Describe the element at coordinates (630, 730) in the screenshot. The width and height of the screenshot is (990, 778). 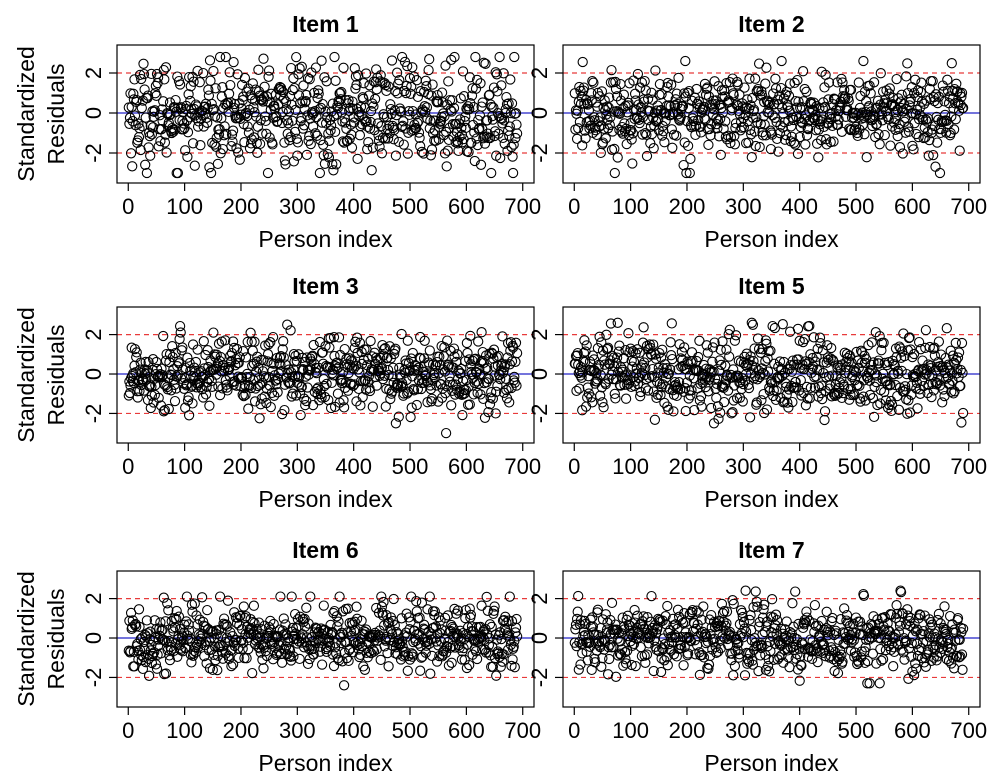
I see `x-tick-label: 100` at that location.